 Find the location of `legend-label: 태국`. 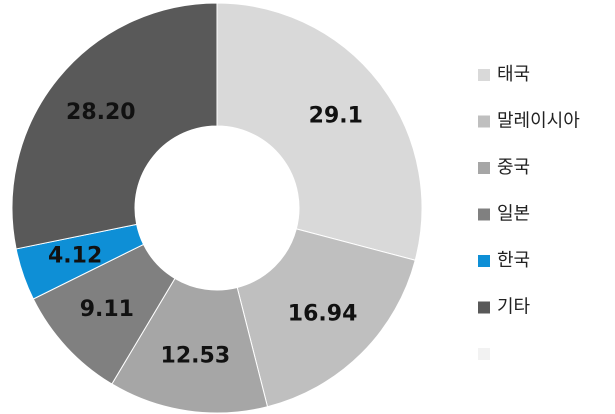

legend-label: 태국 is located at coordinates (513, 74).